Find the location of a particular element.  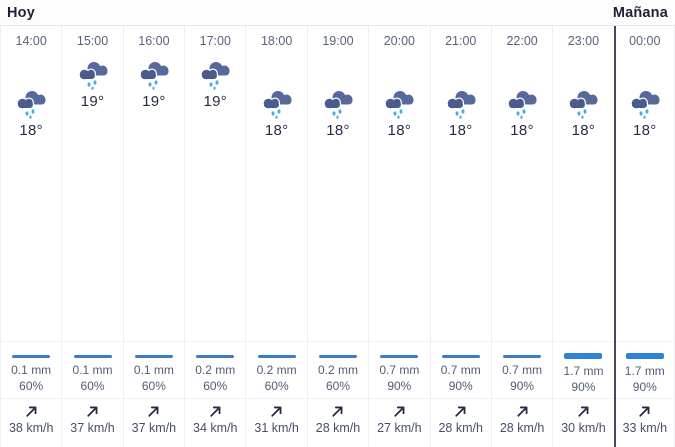

wind-speed-label: 33 km/h is located at coordinates (645, 428).